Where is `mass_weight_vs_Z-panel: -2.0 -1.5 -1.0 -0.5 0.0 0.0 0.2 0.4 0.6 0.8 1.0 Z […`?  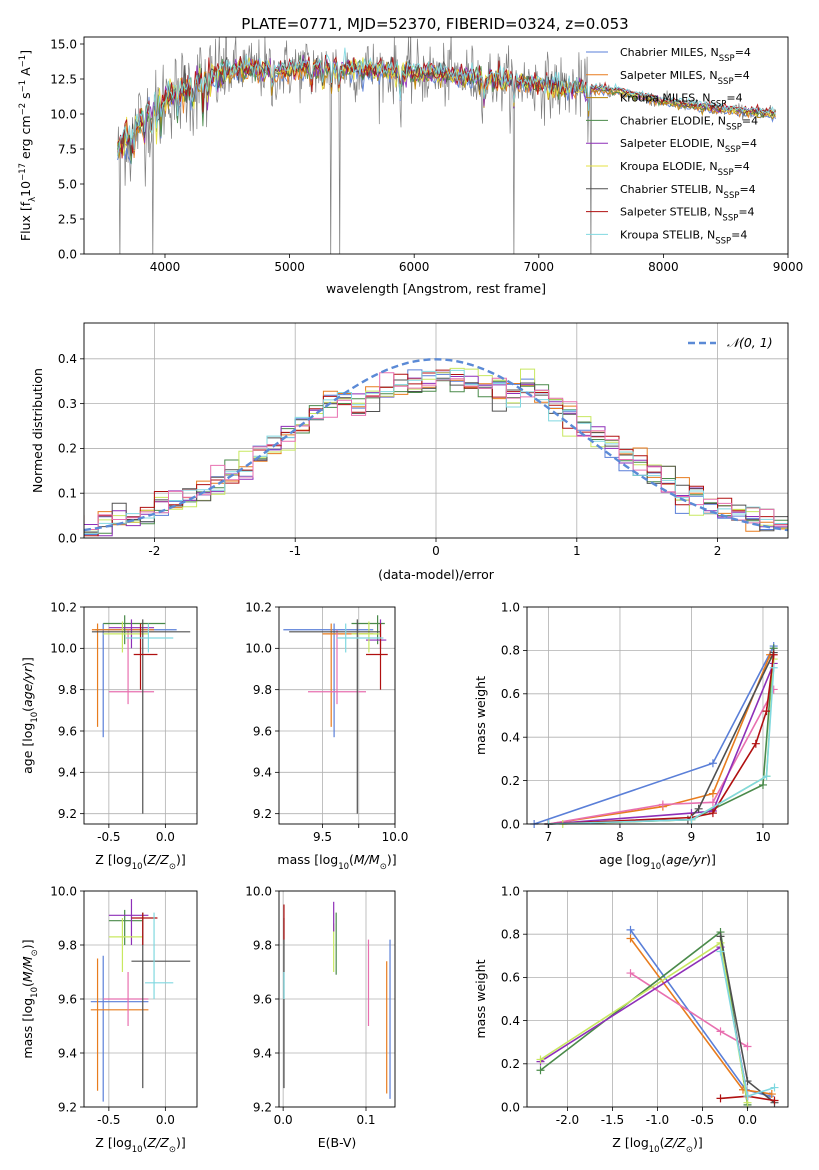
mass_weight_vs_Z-panel: -2.0 -1.5 -1.0 -0.5 0.0 0.0 0.2 0.4 0.6 0.8 1.0 Z [… is located at coordinates (631, 1019).